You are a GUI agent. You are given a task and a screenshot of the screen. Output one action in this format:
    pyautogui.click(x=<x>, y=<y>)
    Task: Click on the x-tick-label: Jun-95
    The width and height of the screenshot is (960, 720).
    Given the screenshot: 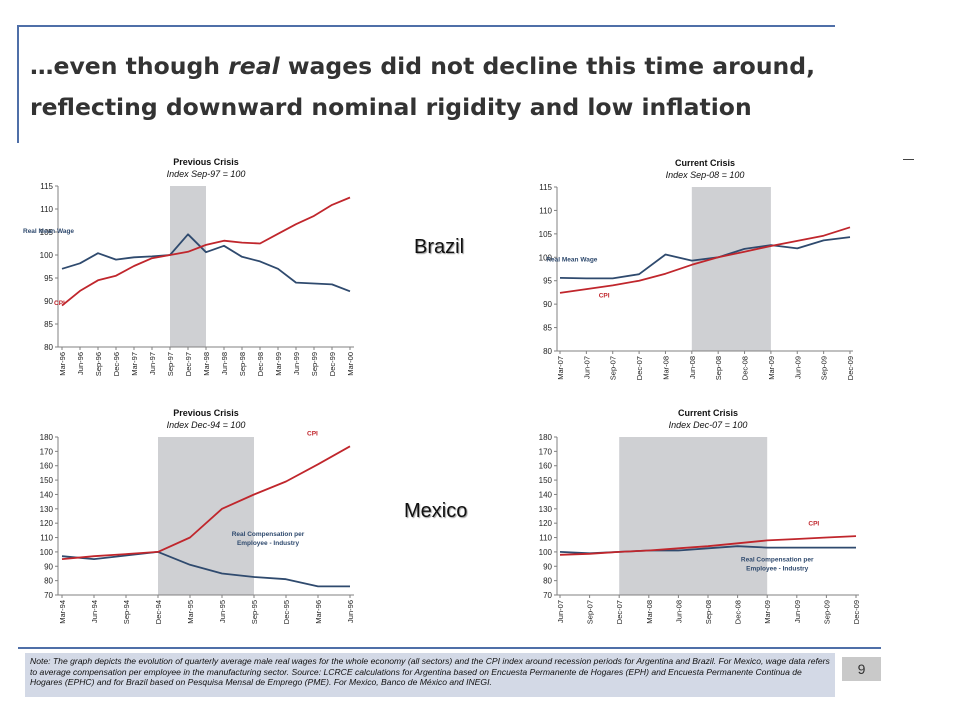 What is the action you would take?
    pyautogui.click(x=222, y=611)
    